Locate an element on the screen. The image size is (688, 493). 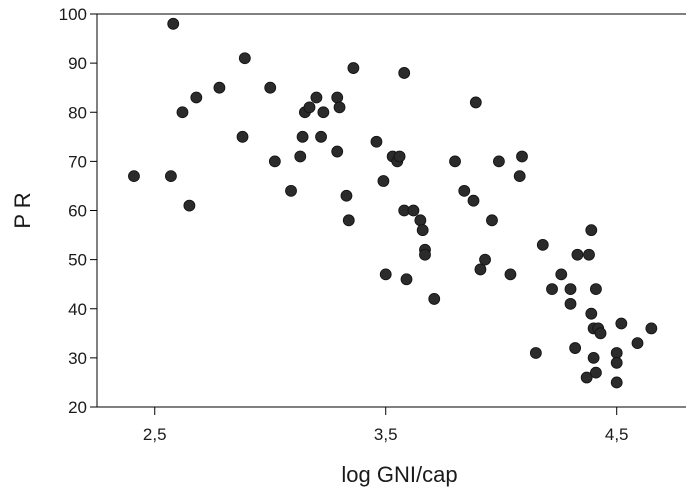
y-tick-label: 80 is located at coordinates (77, 112).